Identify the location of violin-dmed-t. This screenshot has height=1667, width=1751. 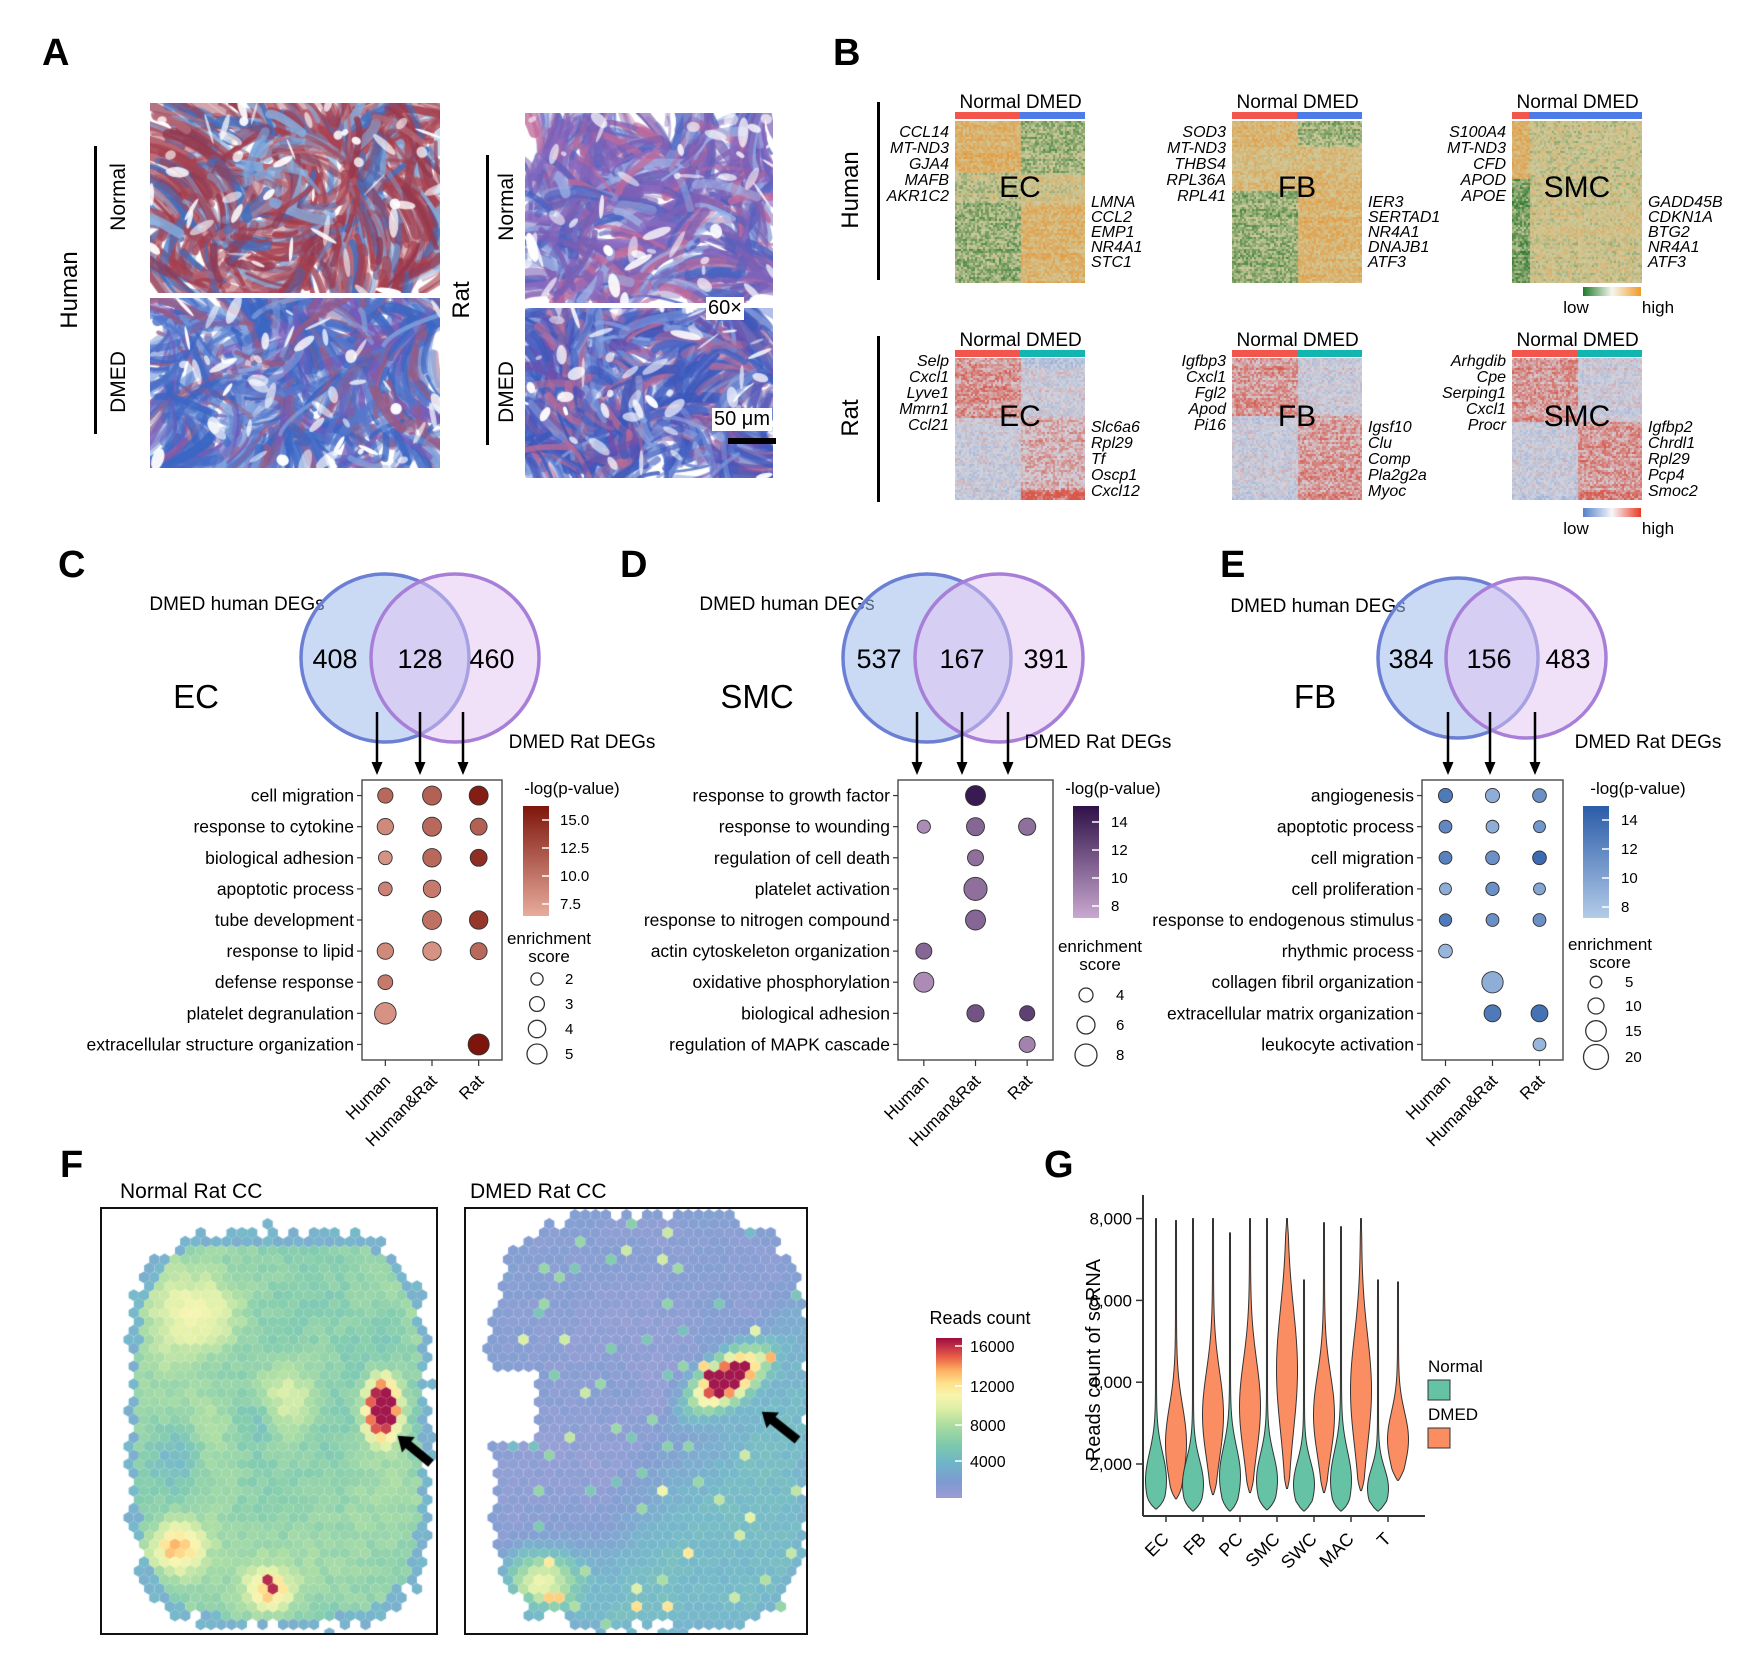
(1398, 1381).